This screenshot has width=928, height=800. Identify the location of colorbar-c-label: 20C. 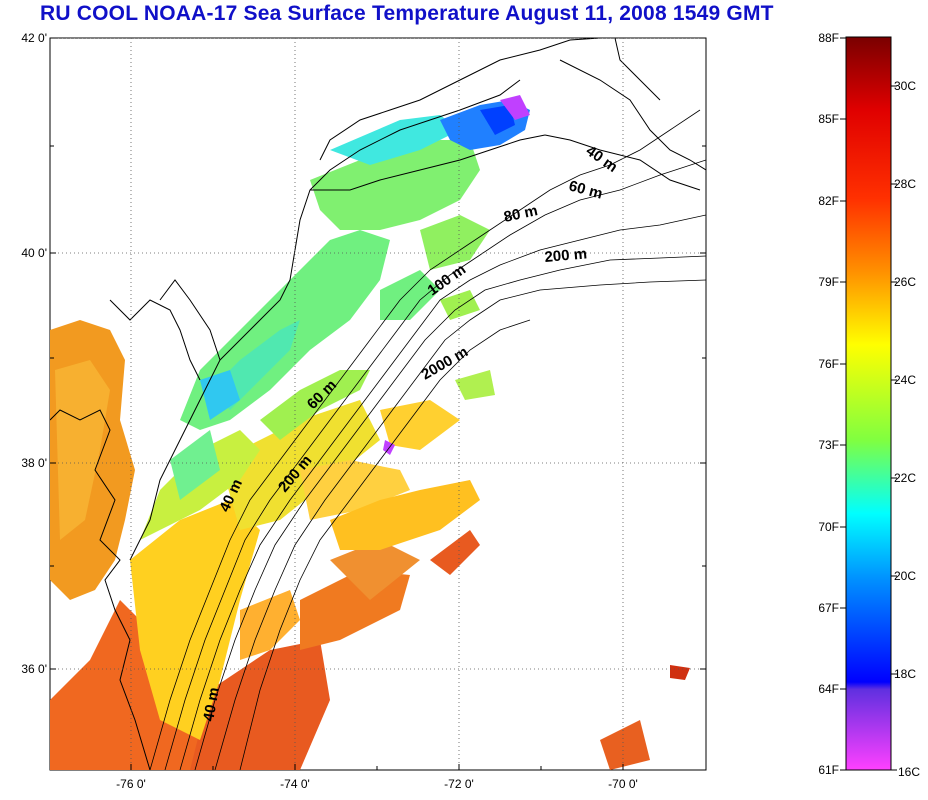
(905, 576).